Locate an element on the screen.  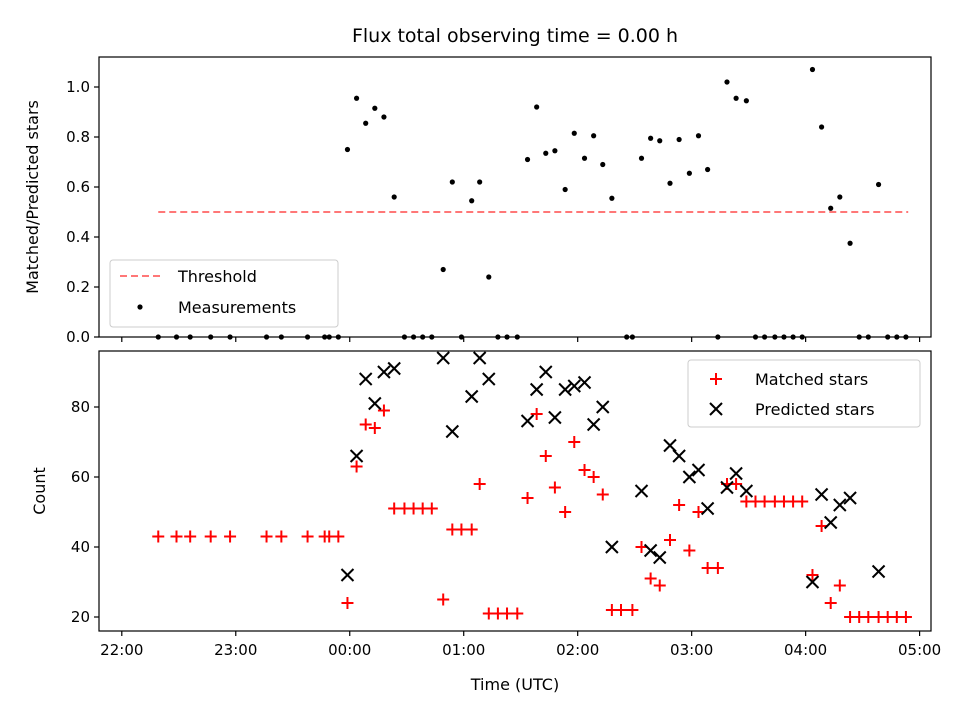
top-y-tick-label: 0.8 is located at coordinates (78, 137).